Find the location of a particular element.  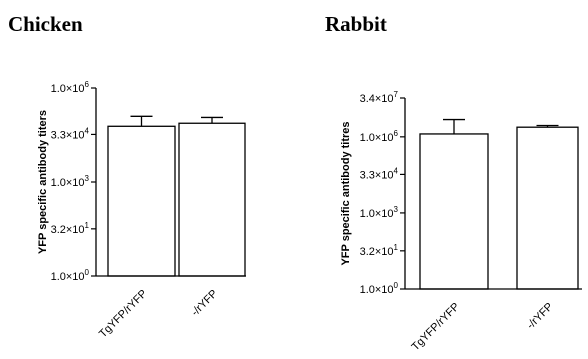

chicken-y-tick-label-0: 1.0×100 is located at coordinates (70, 275).